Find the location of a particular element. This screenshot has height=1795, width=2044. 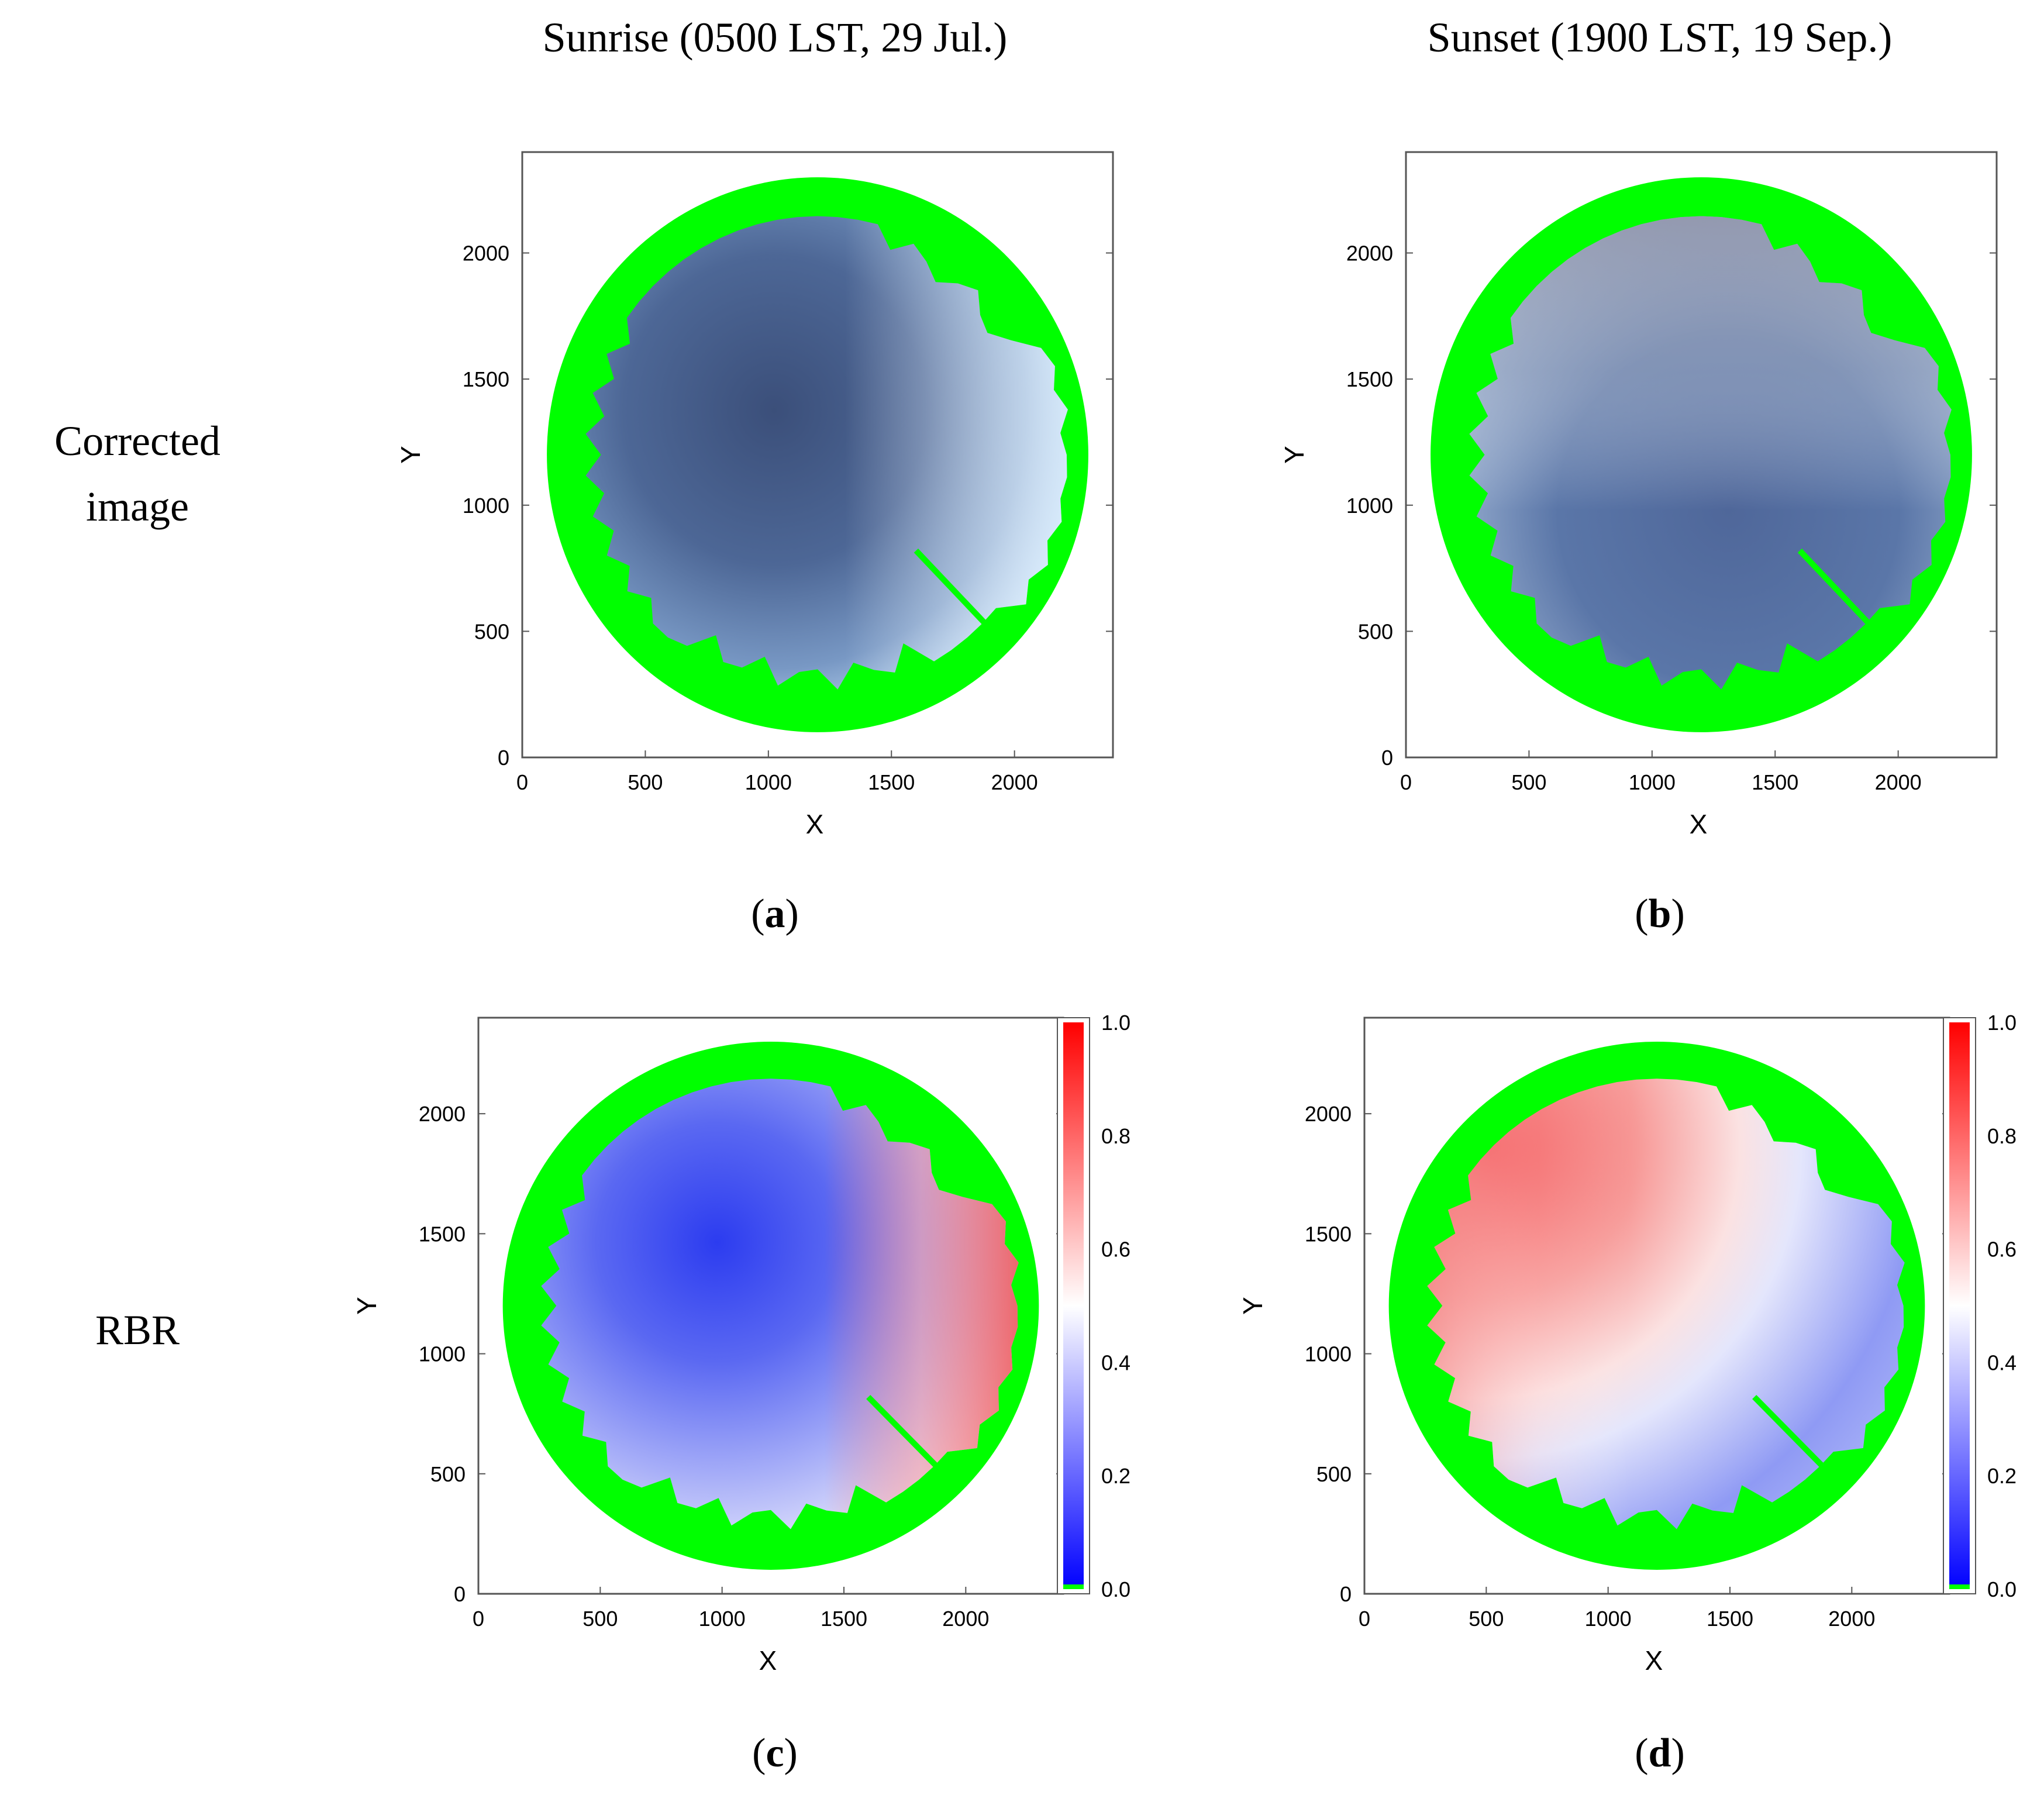

panel-b: 0 500 1000 1500 2000 0 500 1000 1500 2000 X Y is located at coordinates (1639, 495).